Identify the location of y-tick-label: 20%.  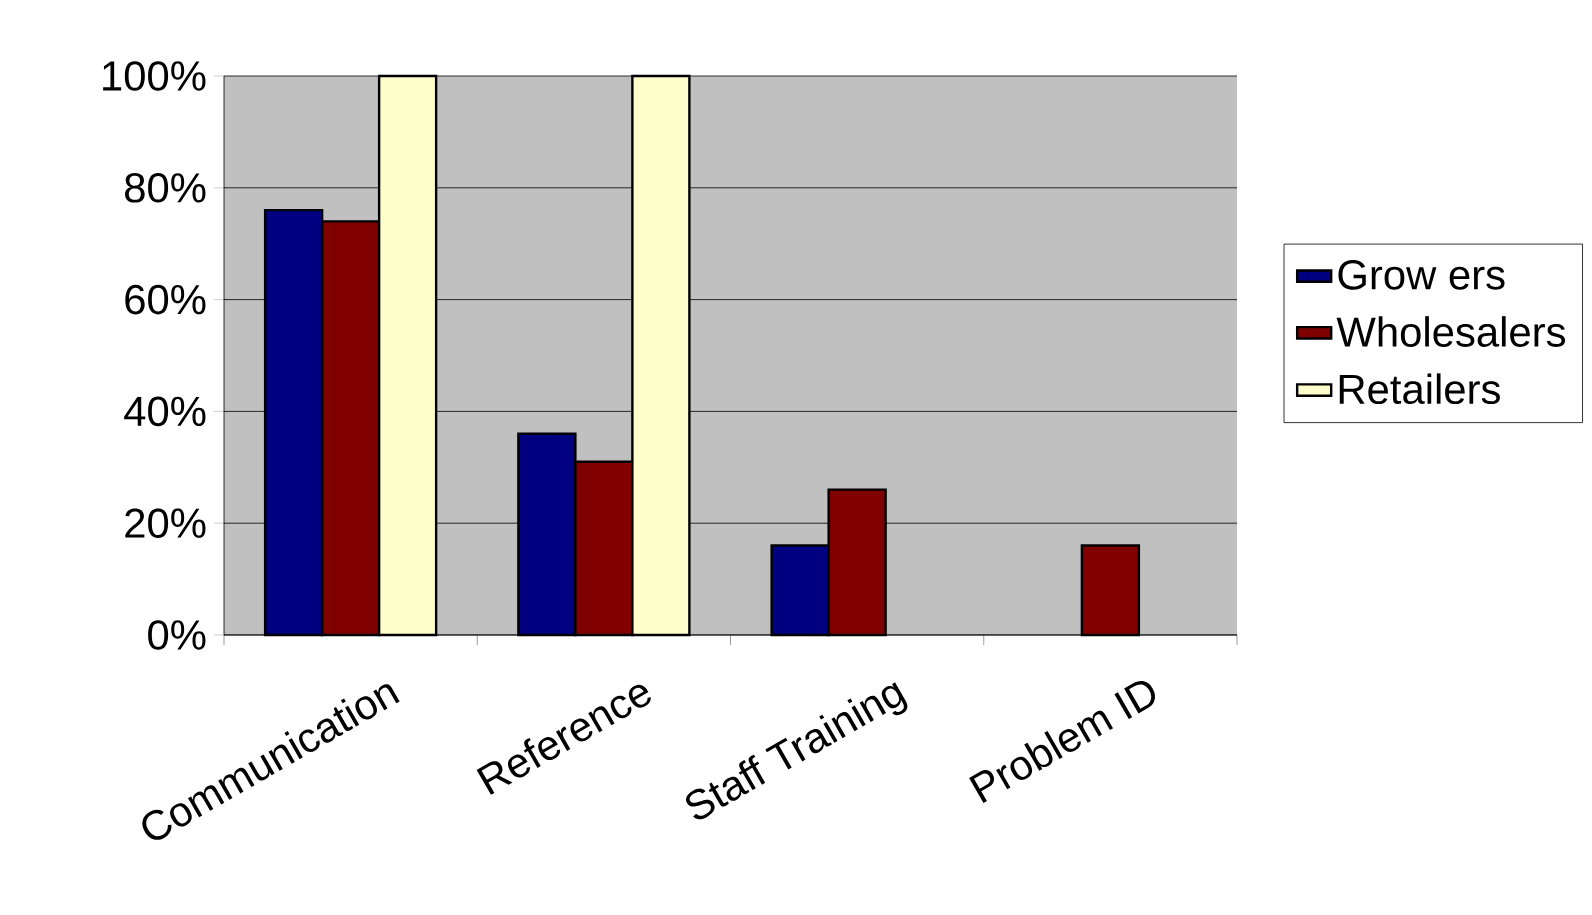
(165, 523).